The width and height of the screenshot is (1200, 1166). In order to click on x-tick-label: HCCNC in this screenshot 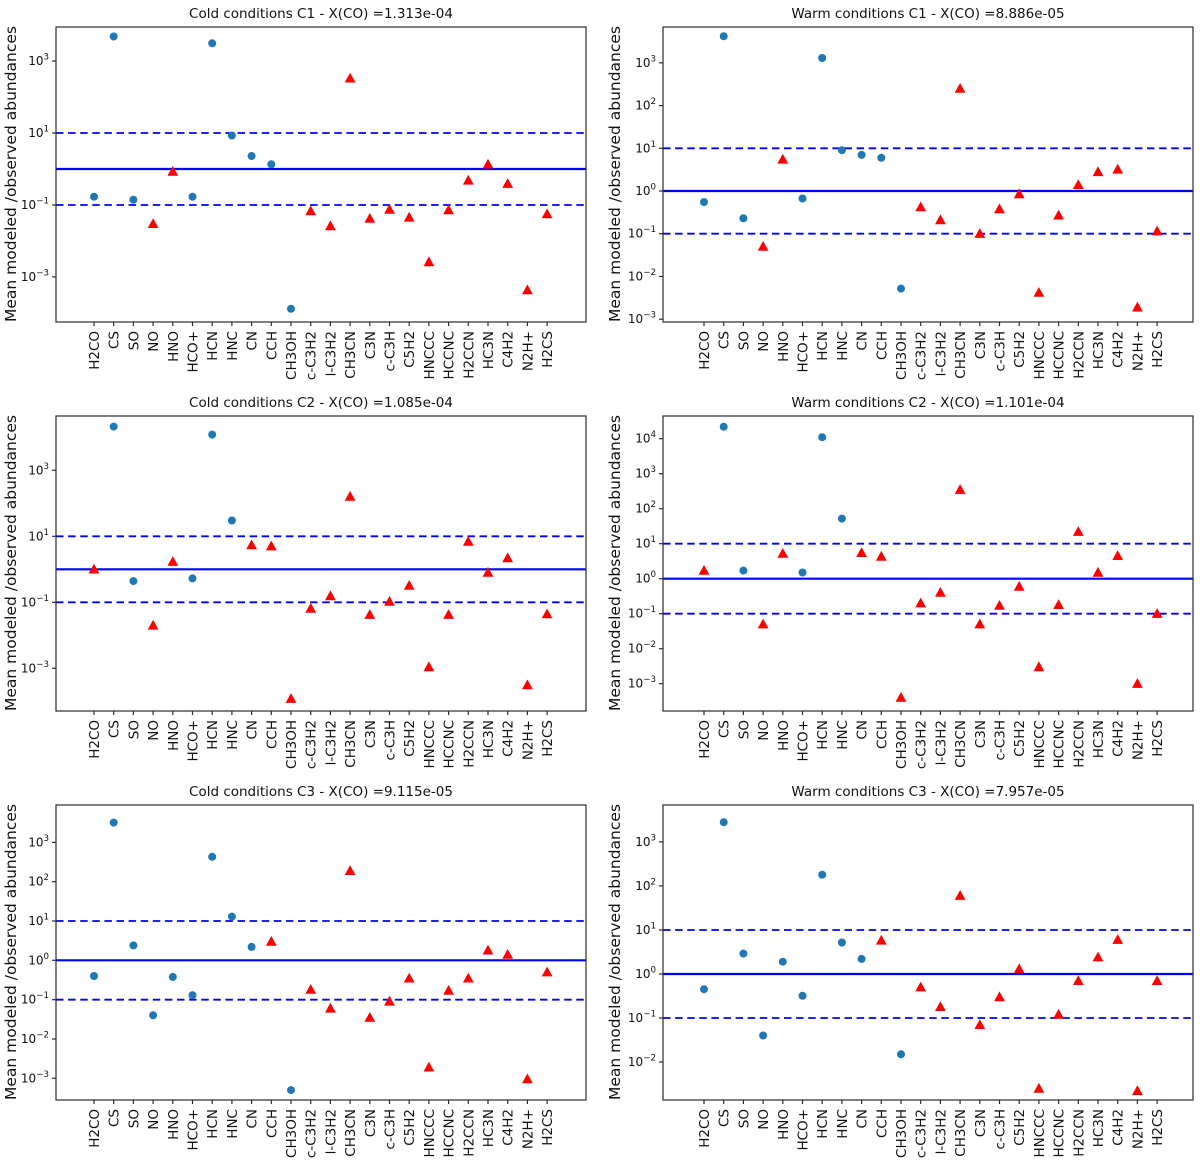, I will do `click(1060, 744)`.